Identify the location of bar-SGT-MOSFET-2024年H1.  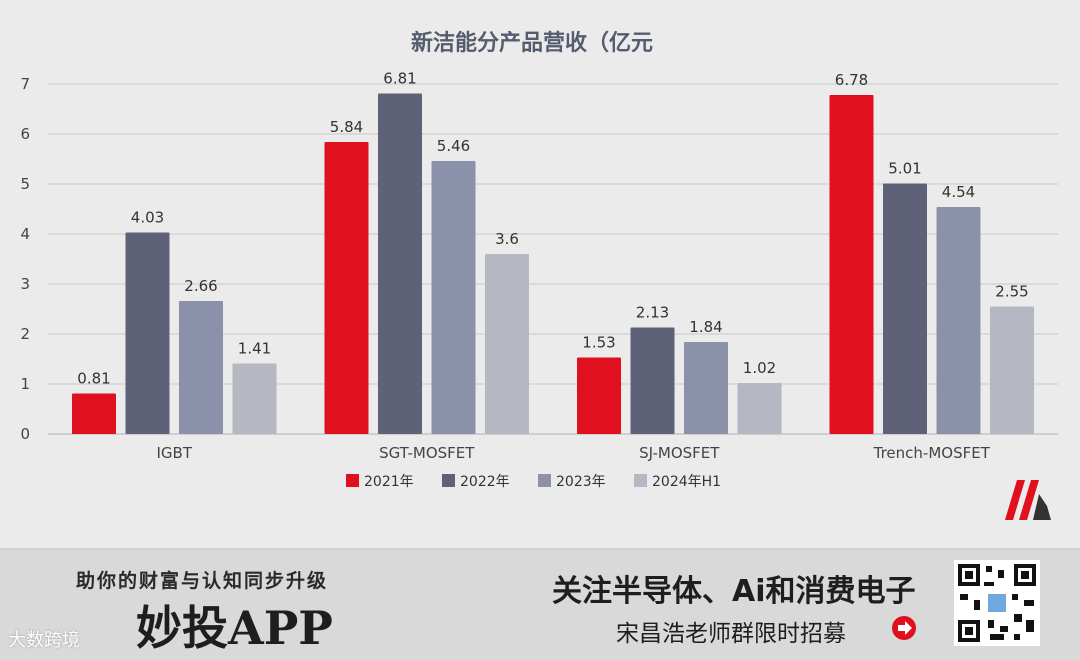
(507, 344).